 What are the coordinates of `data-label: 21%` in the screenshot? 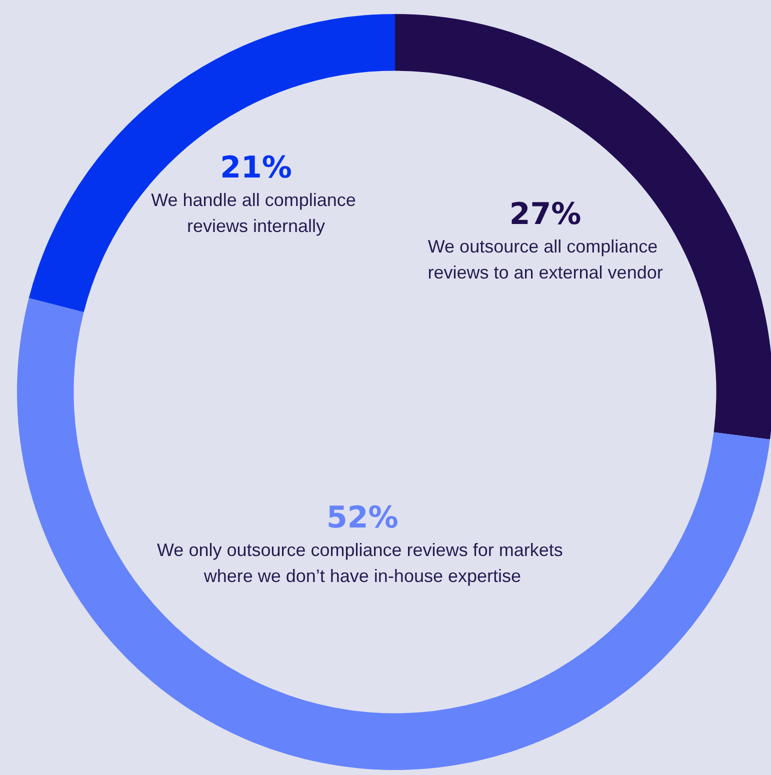 It's located at (256, 168).